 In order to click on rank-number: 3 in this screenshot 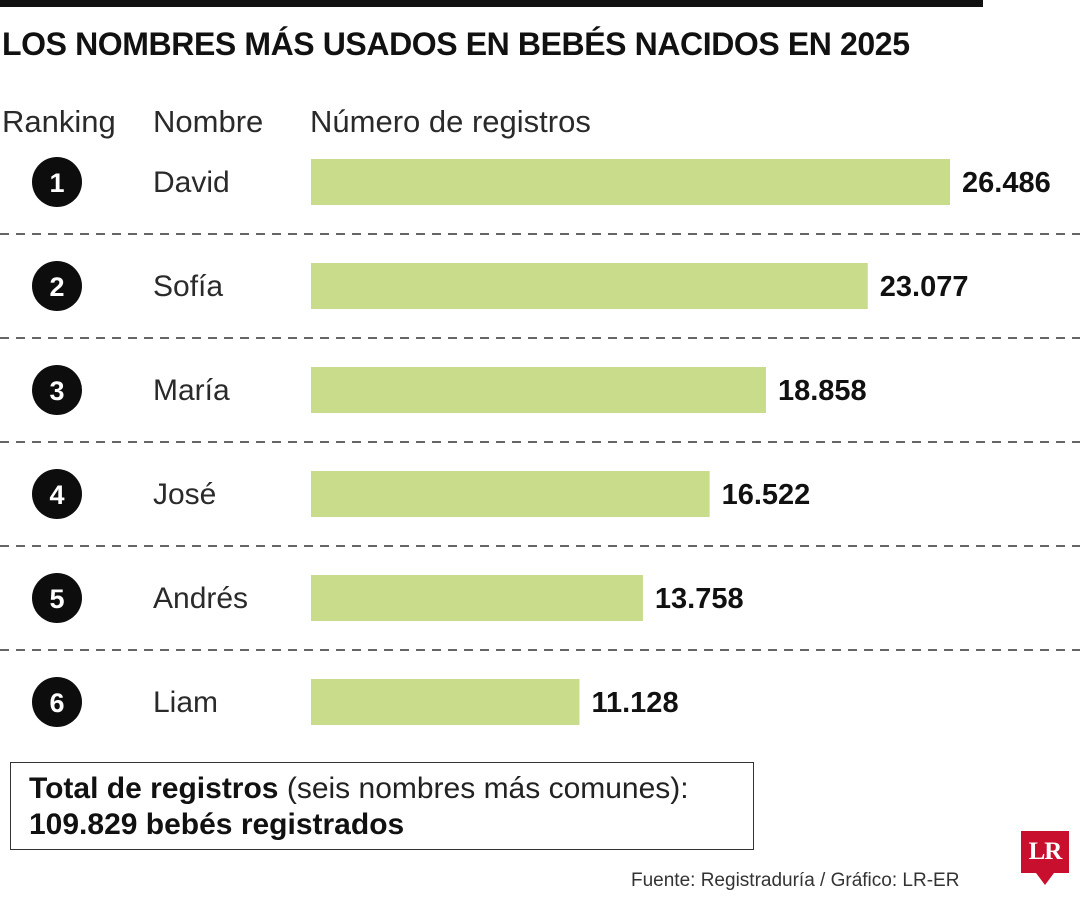, I will do `click(56, 391)`.